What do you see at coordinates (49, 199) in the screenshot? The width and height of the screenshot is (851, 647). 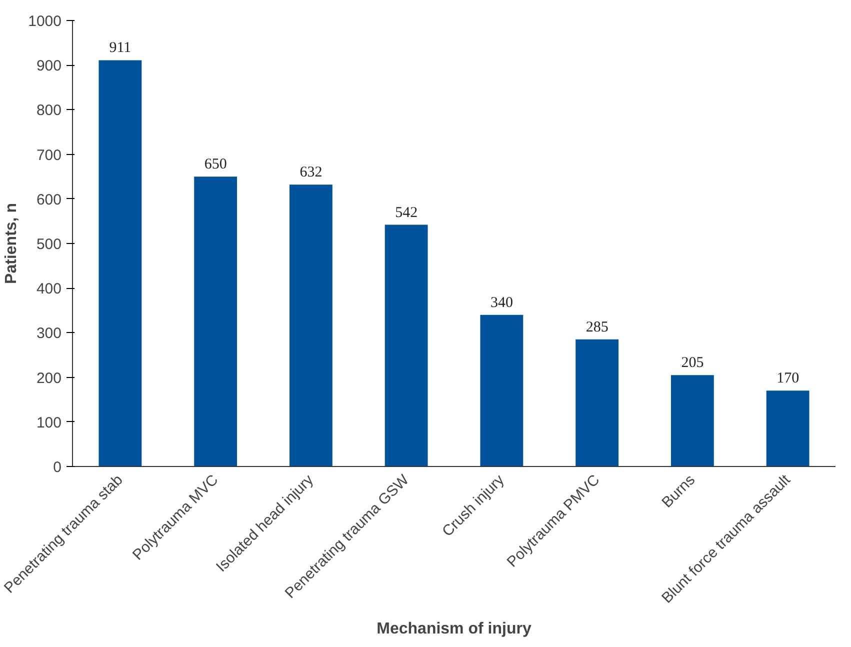 I see `y-tick-label: 600` at bounding box center [49, 199].